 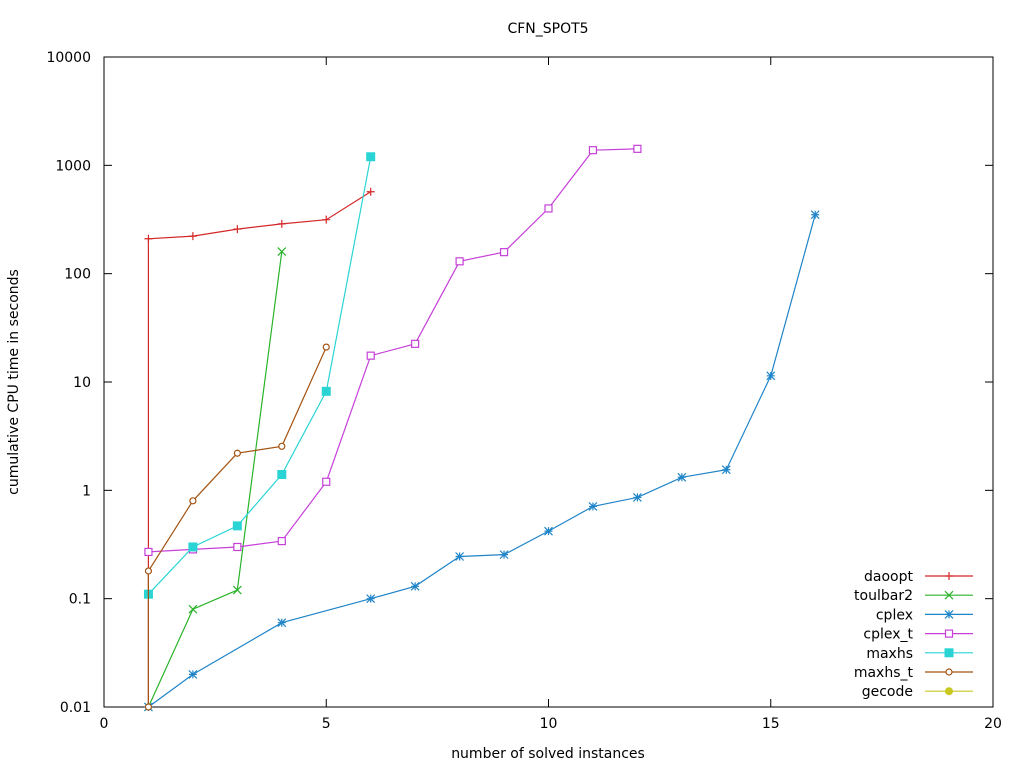 I want to click on series-maxhs, so click(x=259, y=375).